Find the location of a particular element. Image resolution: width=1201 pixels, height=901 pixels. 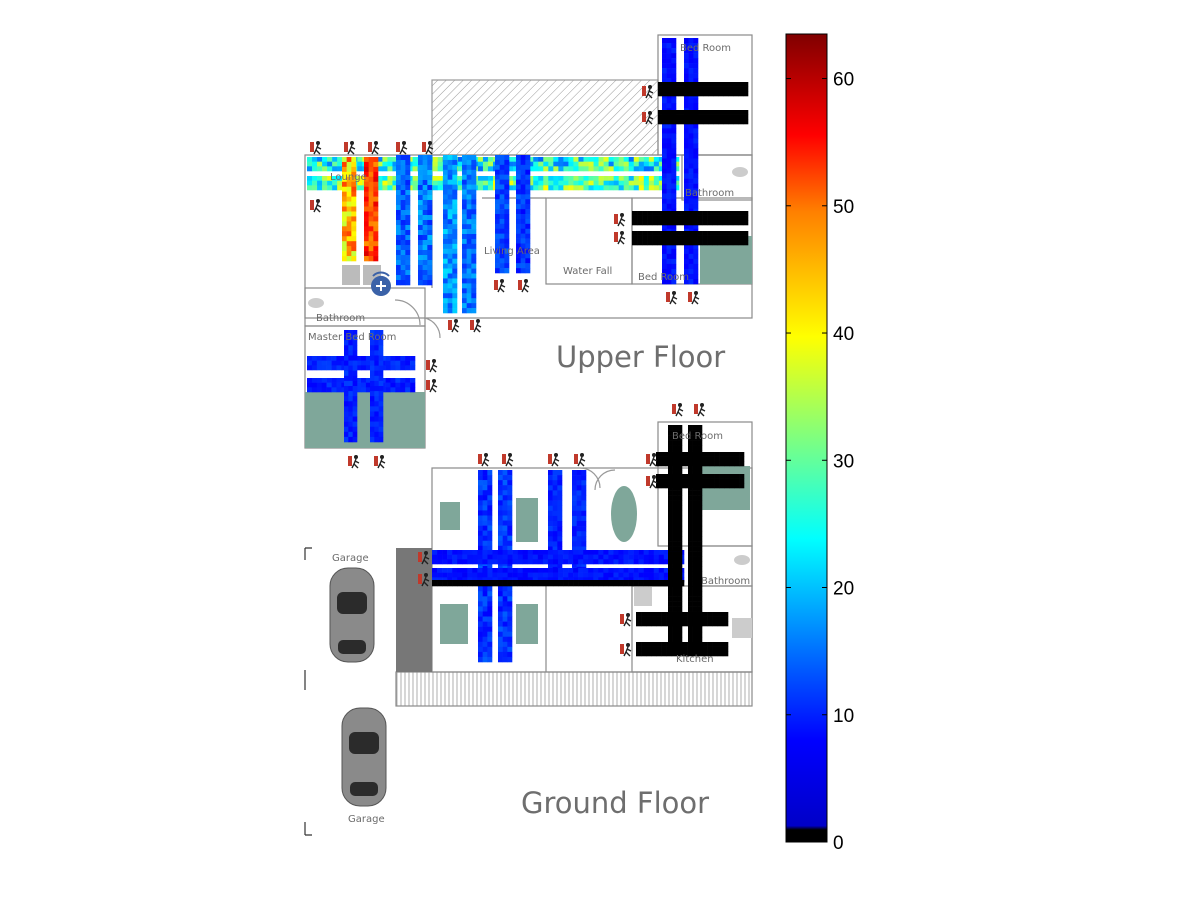

room-label-ground-bed-room: Bed Room is located at coordinates (697, 436).